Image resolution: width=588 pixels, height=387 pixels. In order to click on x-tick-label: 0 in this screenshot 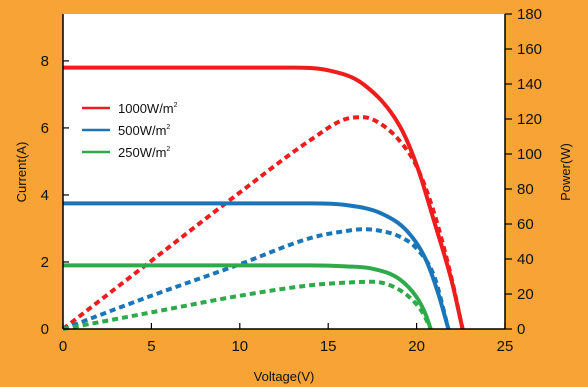, I will do `click(63, 346)`.